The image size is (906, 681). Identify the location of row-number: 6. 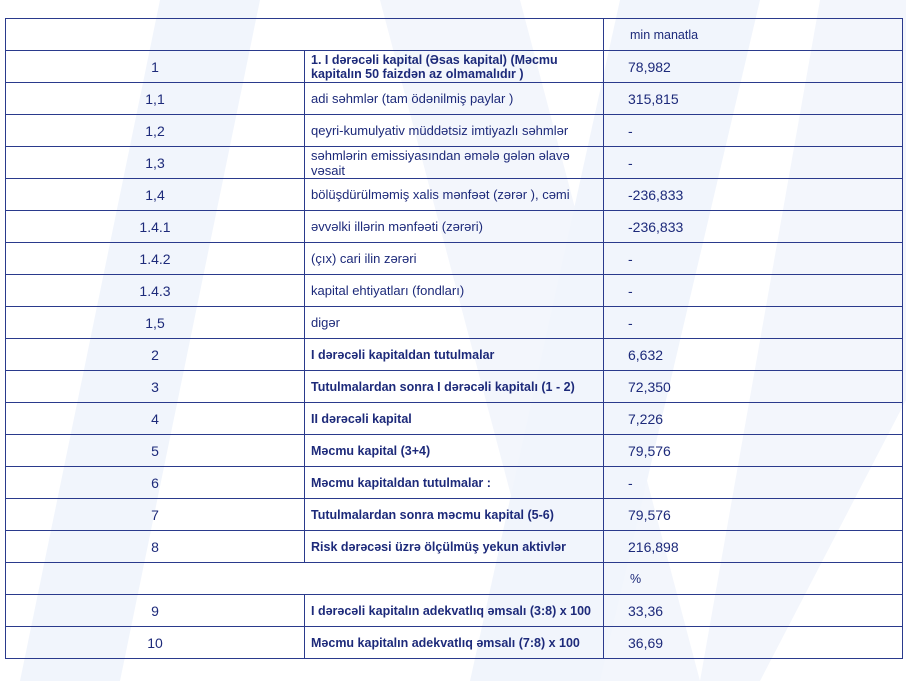
(155, 482).